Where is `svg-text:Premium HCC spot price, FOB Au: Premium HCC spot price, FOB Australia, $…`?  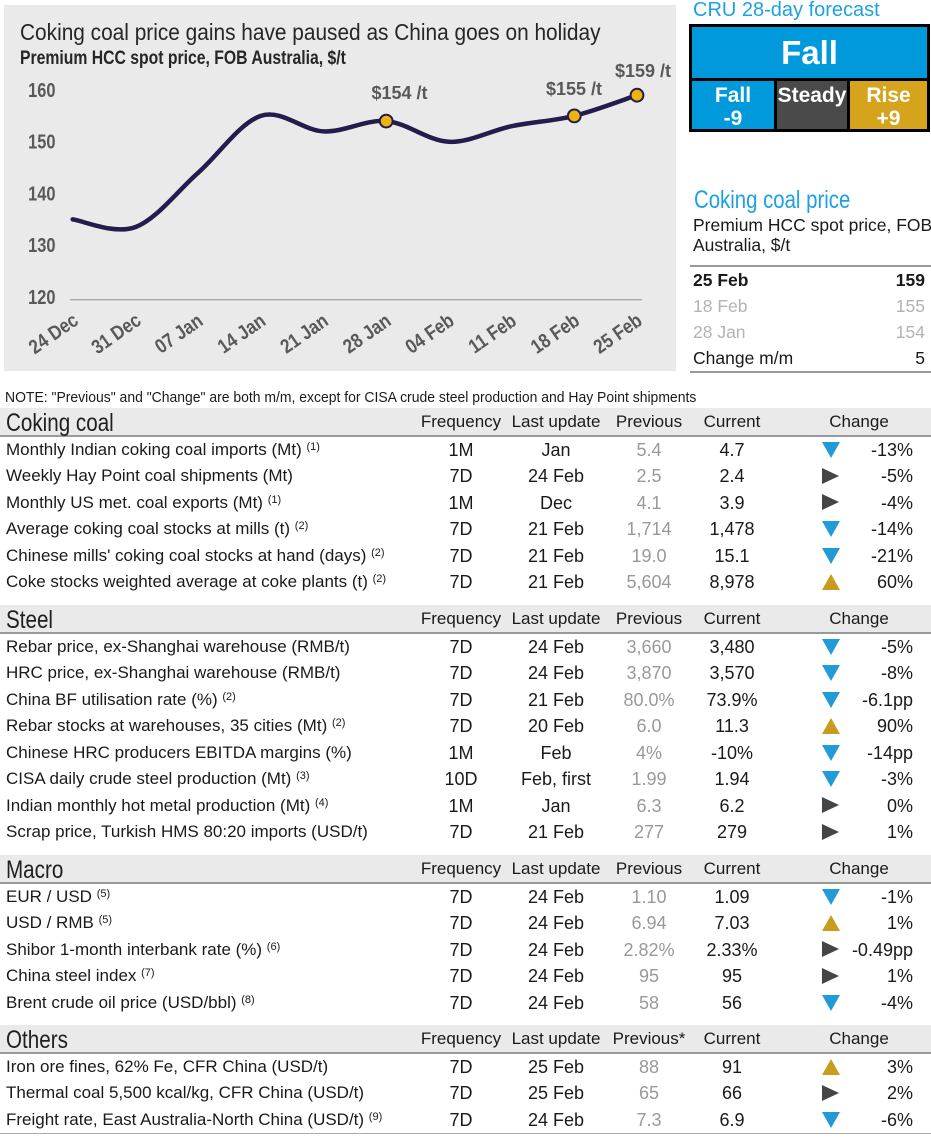 svg-text:Premium HCC spot price, FOB Au: Premium HCC spot price, FOB Australia, $… is located at coordinates (183, 57).